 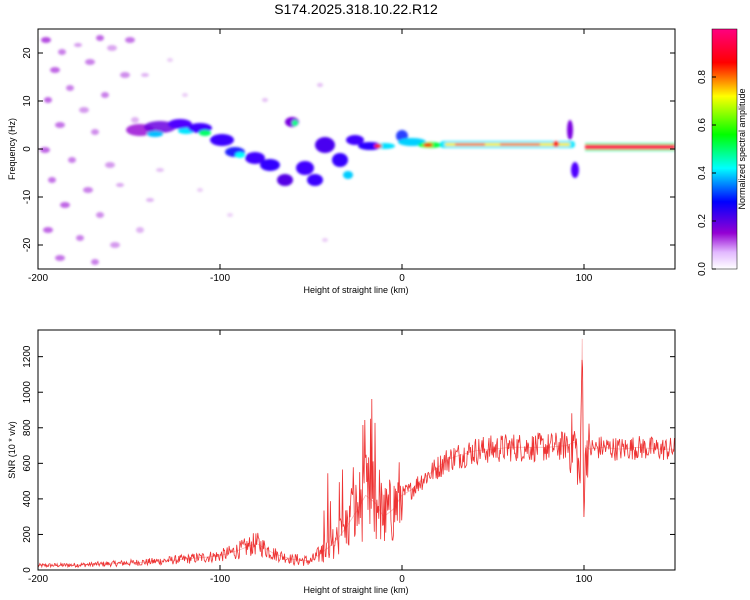 What do you see at coordinates (702, 221) in the screenshot?
I see `colorbar-tick-label: 0.2` at bounding box center [702, 221].